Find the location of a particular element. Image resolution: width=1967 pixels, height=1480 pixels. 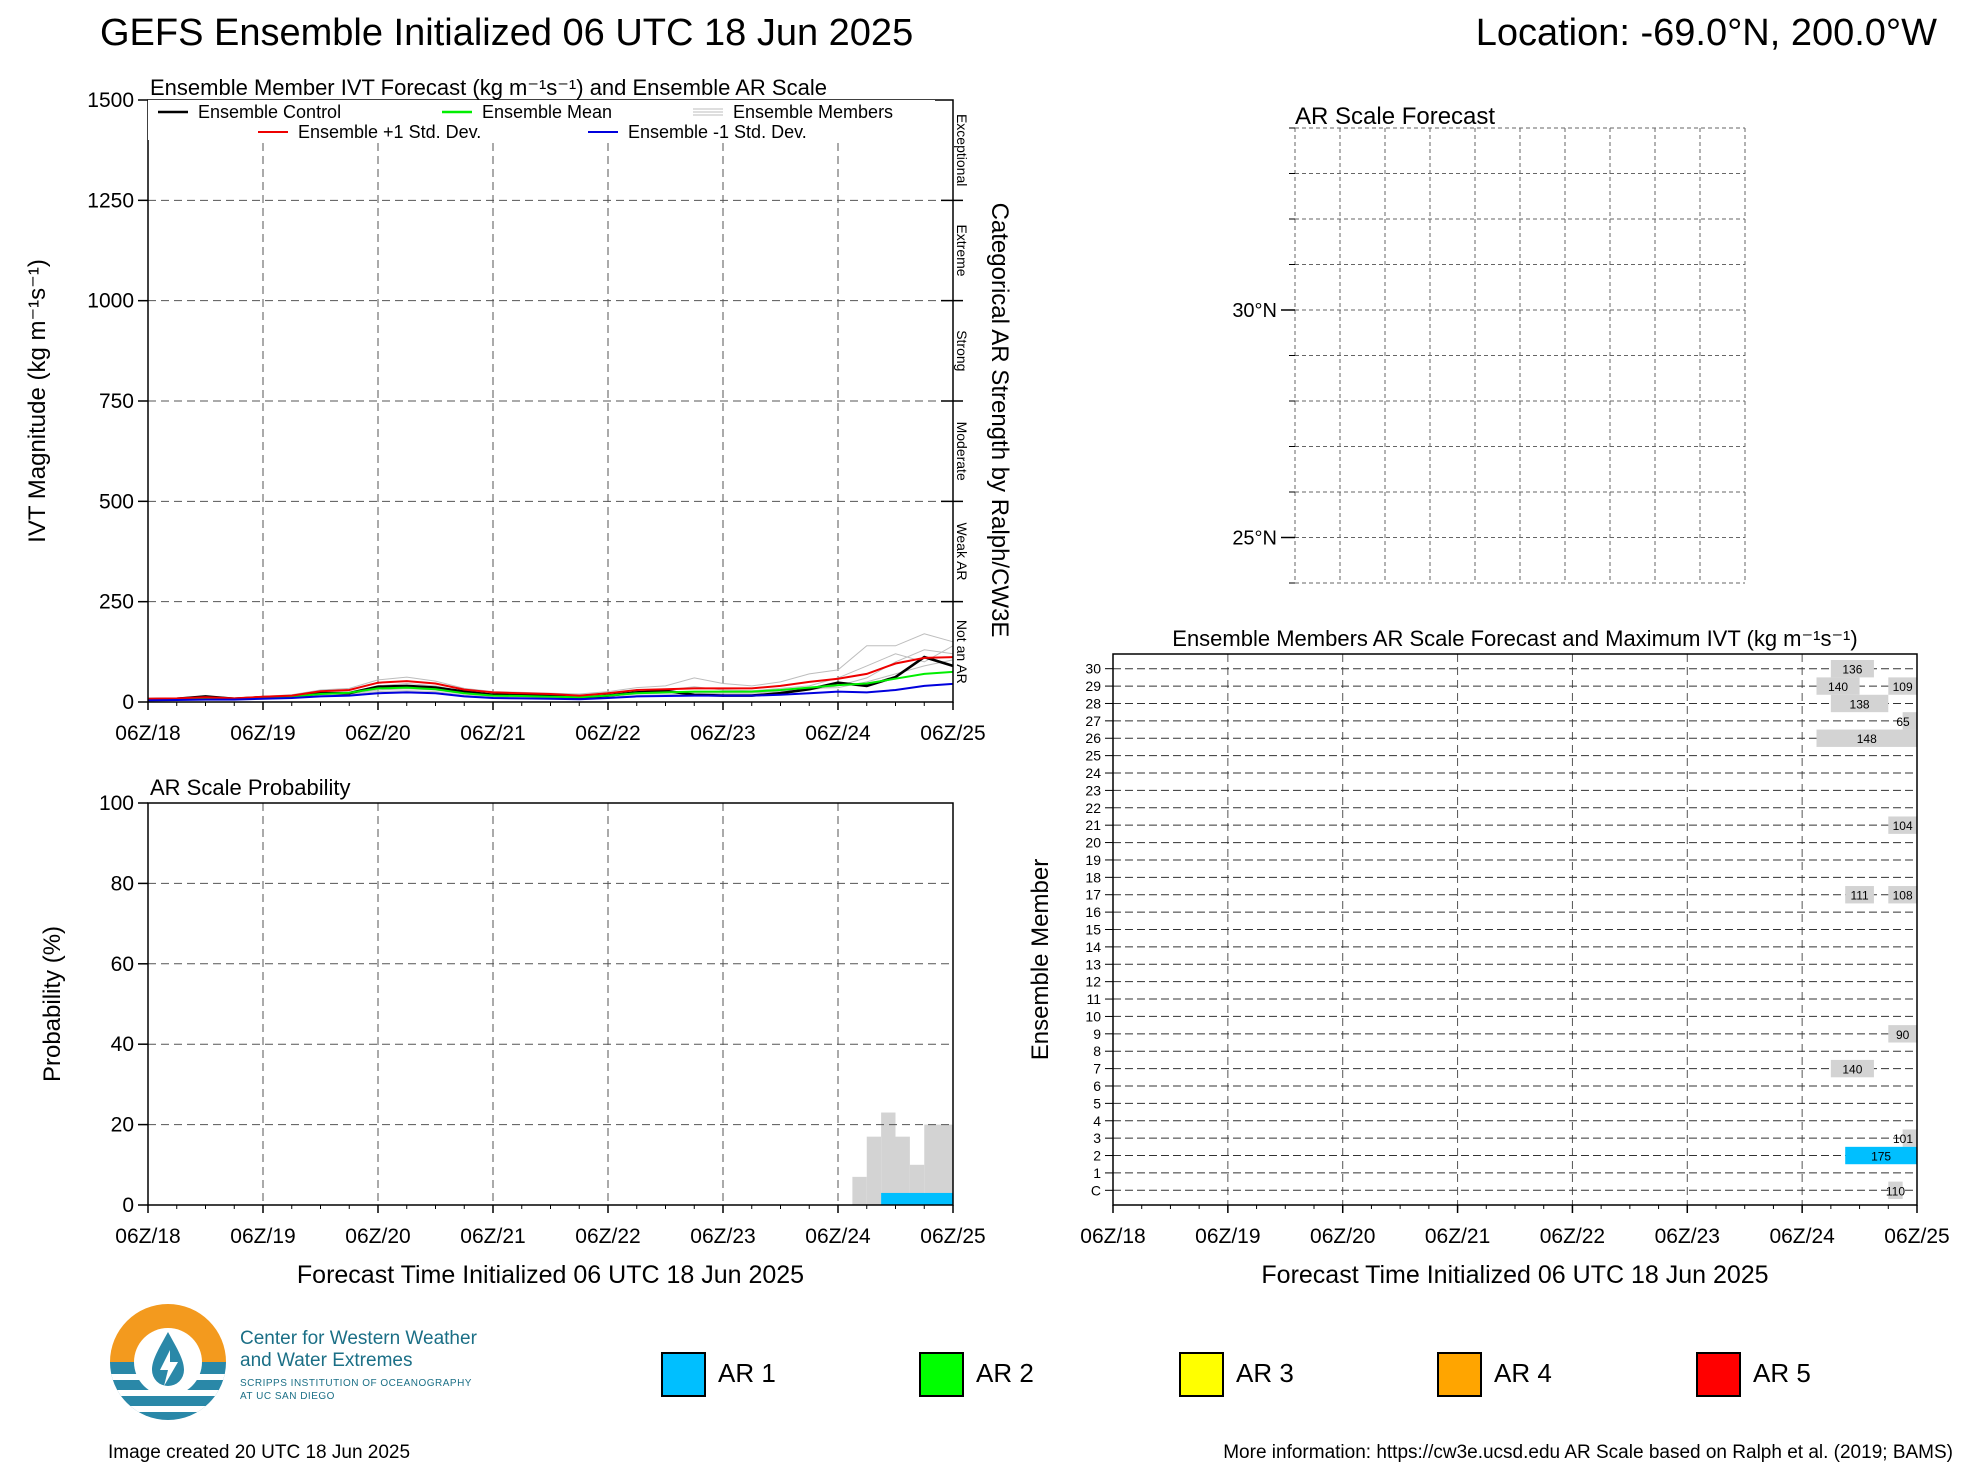

members-xtick-label: 06Z/24 is located at coordinates (1802, 1236).